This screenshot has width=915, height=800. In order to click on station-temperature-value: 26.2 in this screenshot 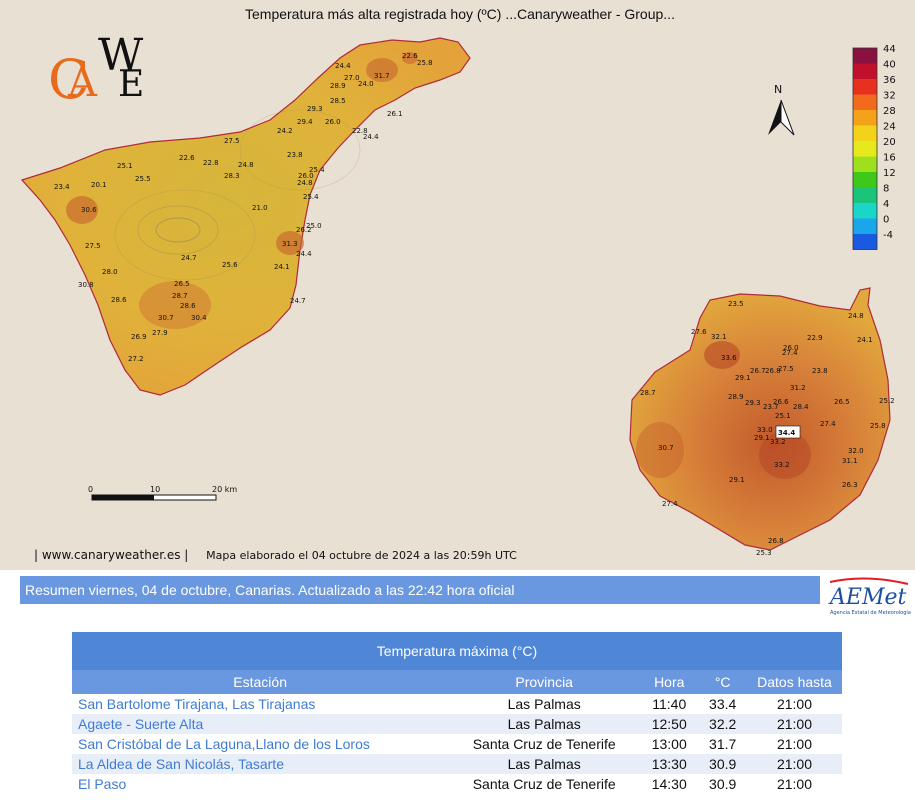, I will do `click(304, 230)`.